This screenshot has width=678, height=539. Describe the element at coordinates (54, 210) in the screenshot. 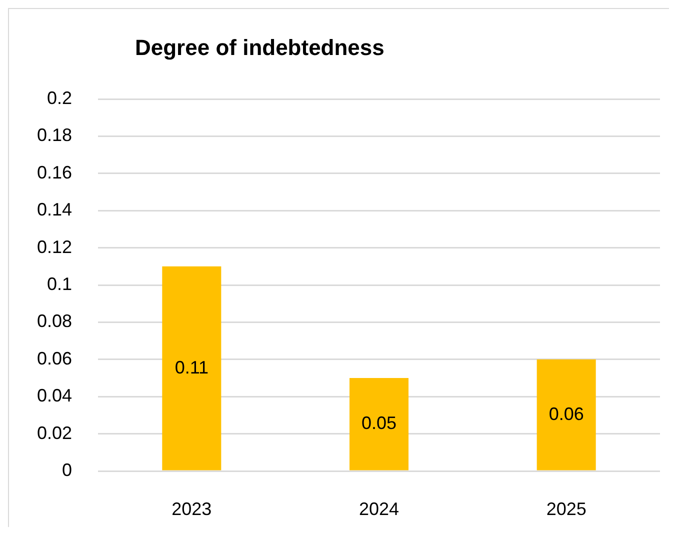

I see `y-tick-label: 0.14` at that location.